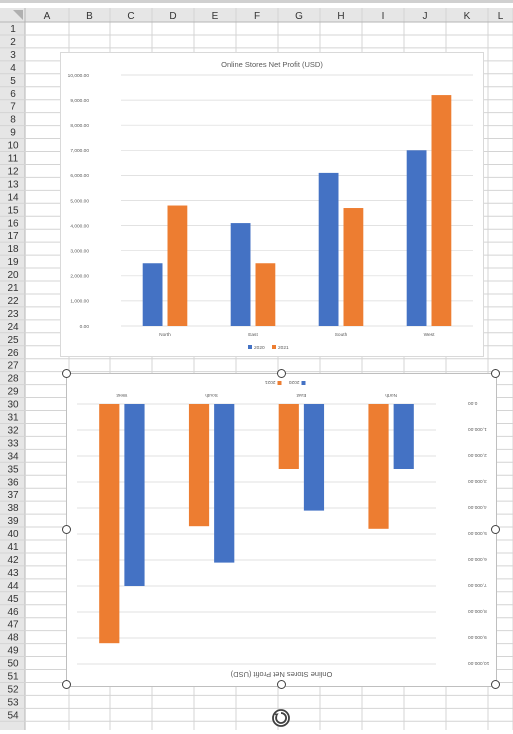 This screenshot has width=513, height=734. Describe the element at coordinates (13, 560) in the screenshot. I see `row-header: 42` at that location.